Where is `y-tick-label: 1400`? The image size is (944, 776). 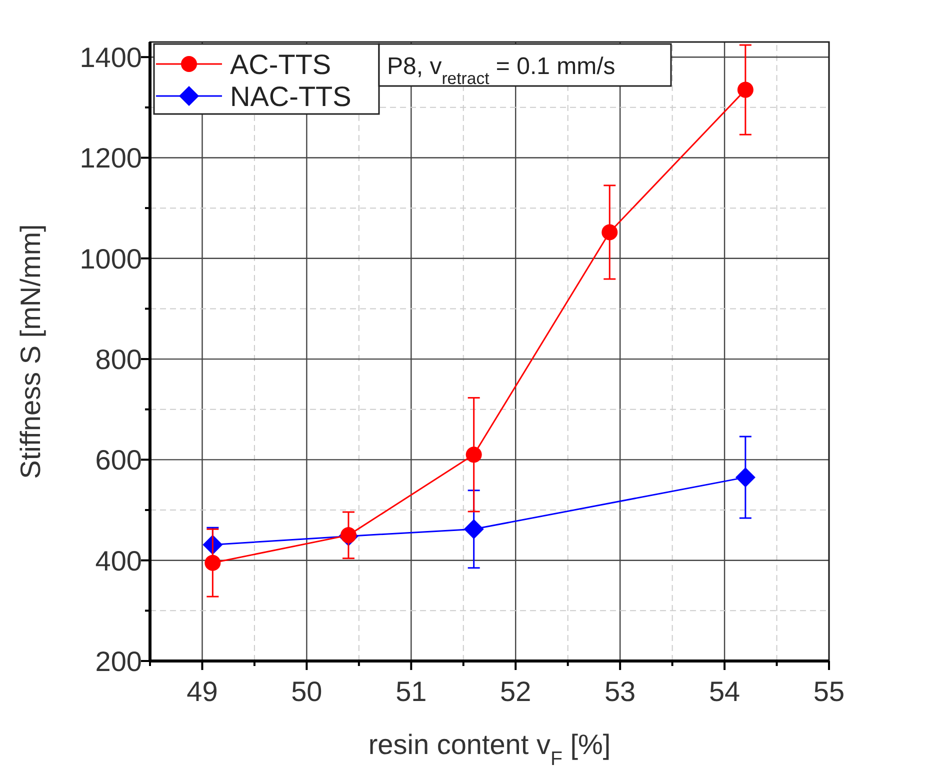
y-tick-label: 1400 is located at coordinates (111, 58).